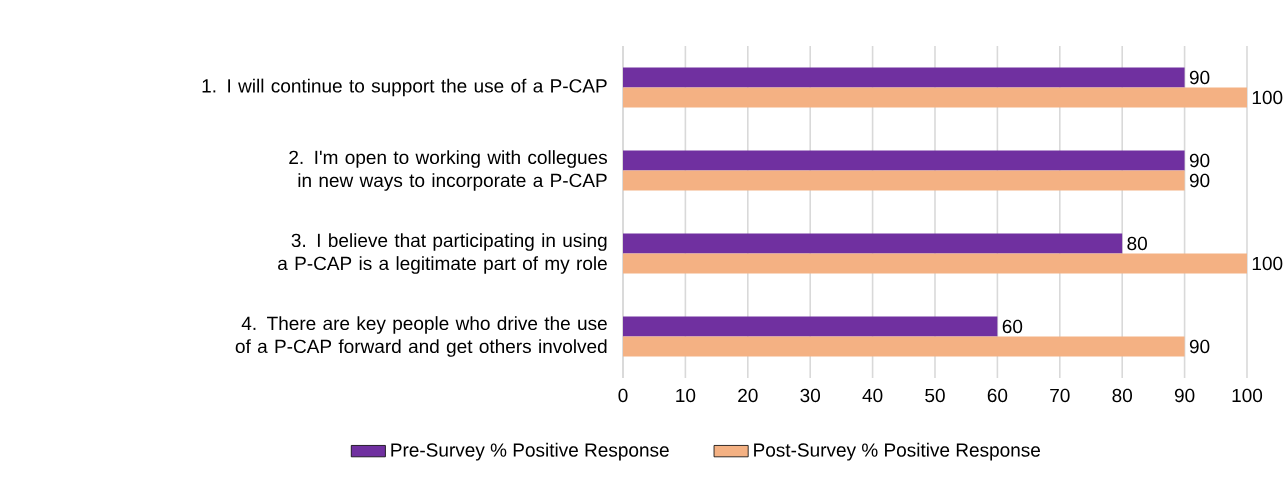  Describe the element at coordinates (1060, 395) in the screenshot. I see `x-tick-label: 70` at that location.